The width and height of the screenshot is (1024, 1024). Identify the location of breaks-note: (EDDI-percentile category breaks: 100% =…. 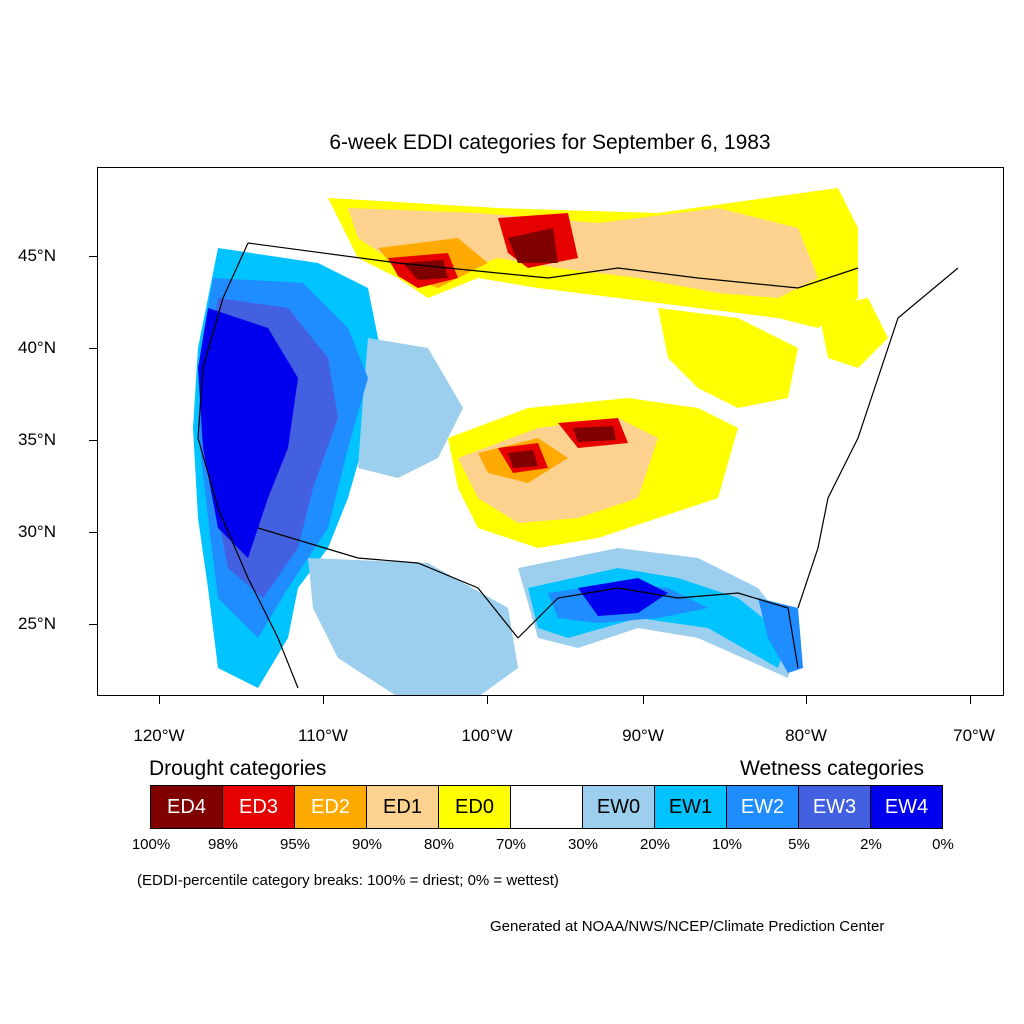
(348, 880).